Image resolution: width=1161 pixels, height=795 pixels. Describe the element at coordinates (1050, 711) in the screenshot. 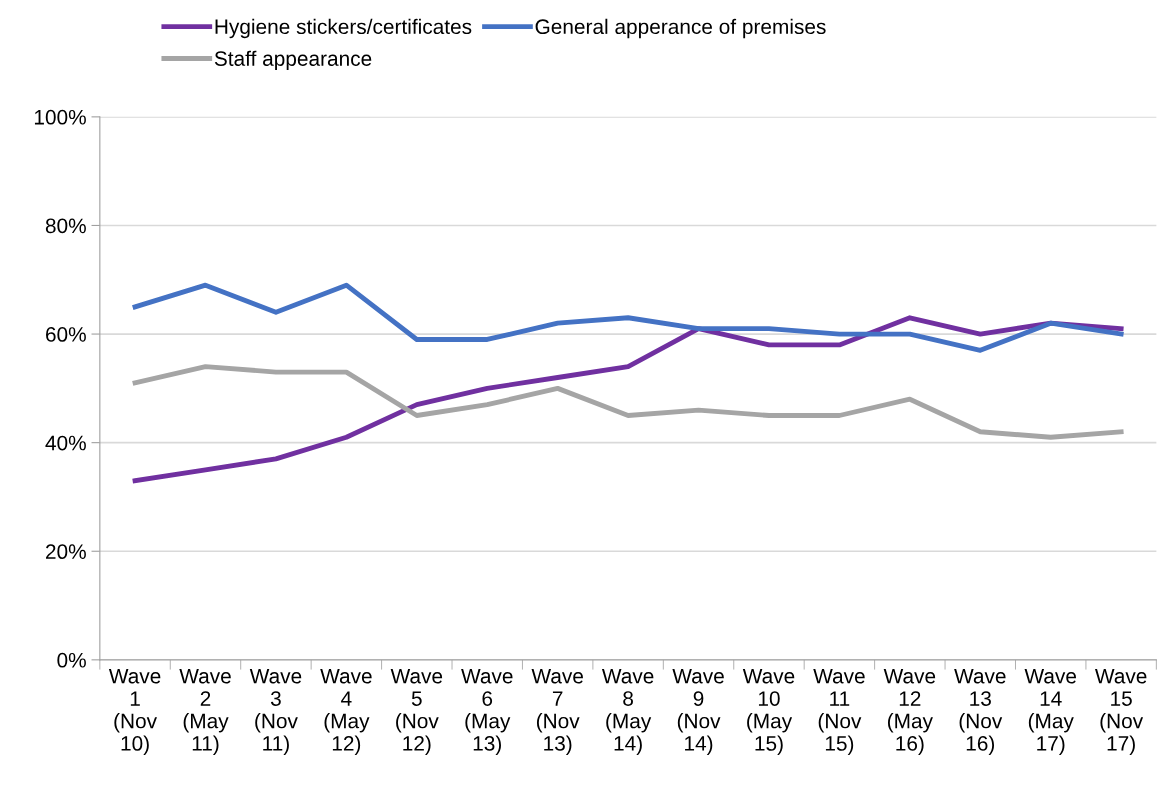

I see `x-tick-label: Wave 14 (May 17)` at that location.